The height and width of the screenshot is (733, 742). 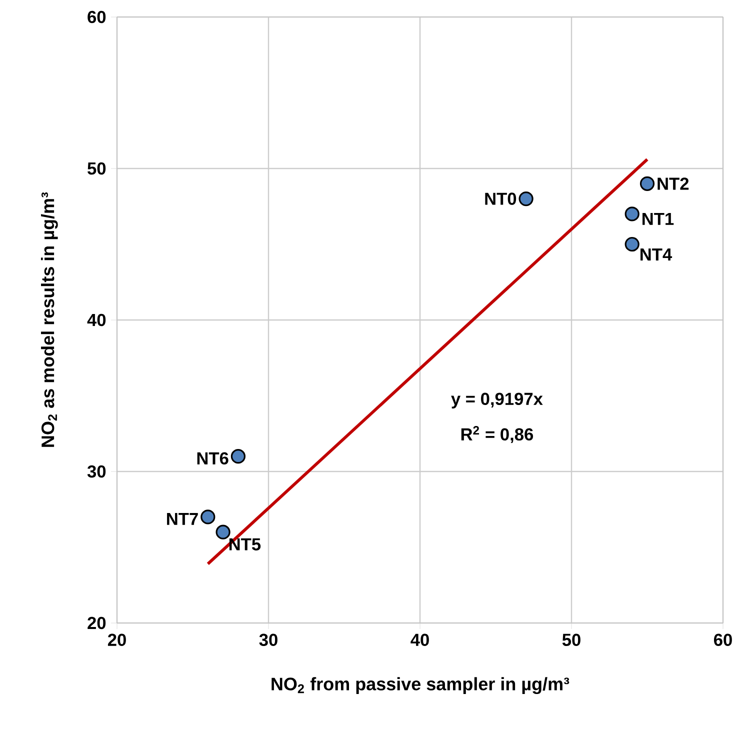 What do you see at coordinates (500, 198) in the screenshot?
I see `annotation: NT0` at bounding box center [500, 198].